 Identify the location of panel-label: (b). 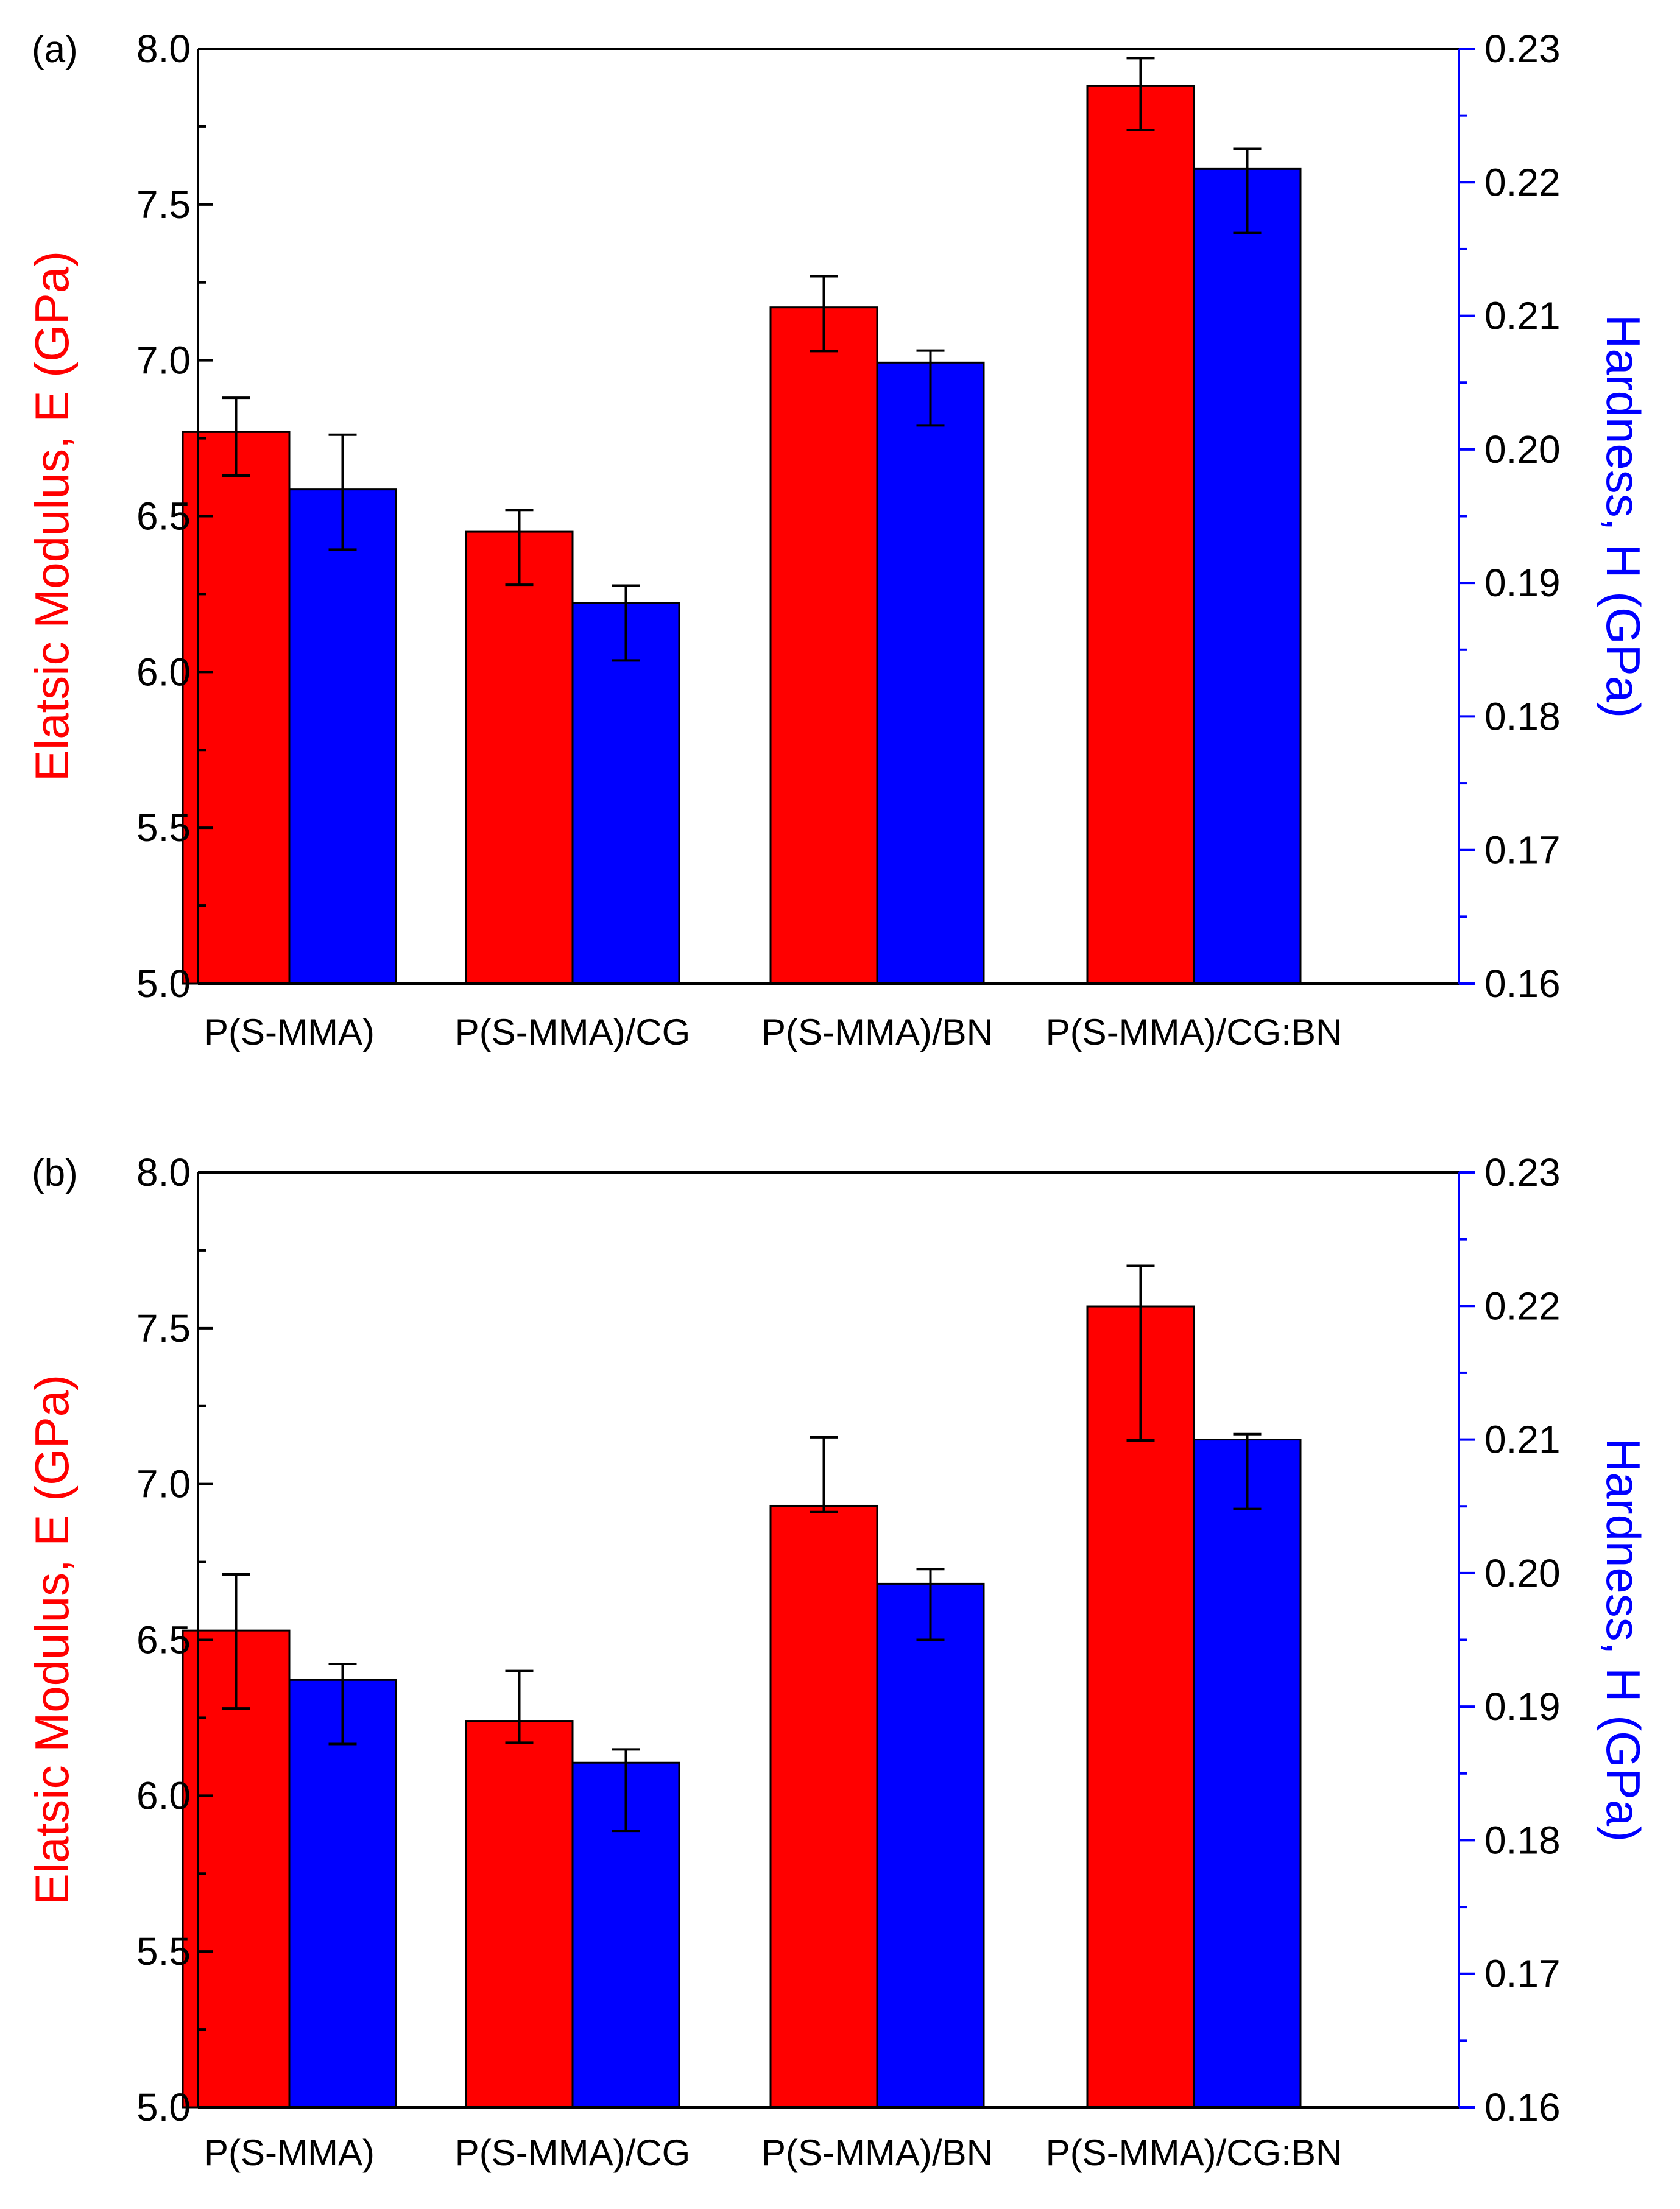
(55, 1173).